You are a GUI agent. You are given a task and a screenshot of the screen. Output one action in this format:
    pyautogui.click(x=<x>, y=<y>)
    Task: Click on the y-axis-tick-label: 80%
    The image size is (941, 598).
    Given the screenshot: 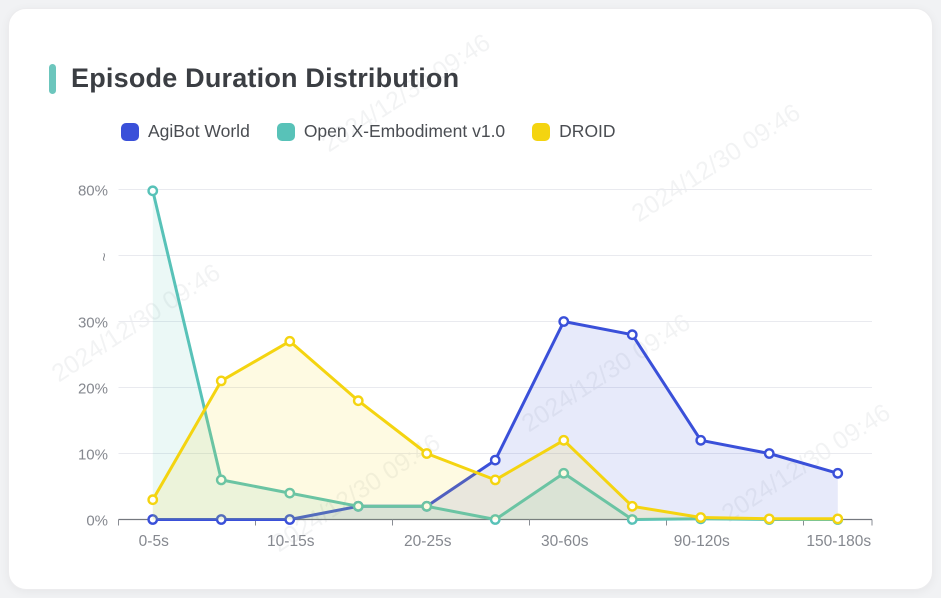 What is the action you would take?
    pyautogui.click(x=92, y=190)
    